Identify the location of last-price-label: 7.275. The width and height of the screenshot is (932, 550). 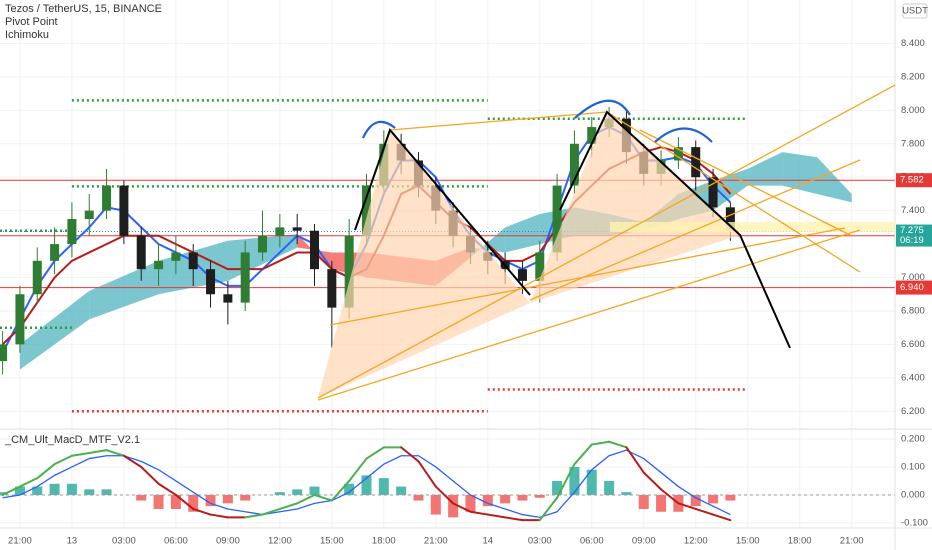
(912, 230).